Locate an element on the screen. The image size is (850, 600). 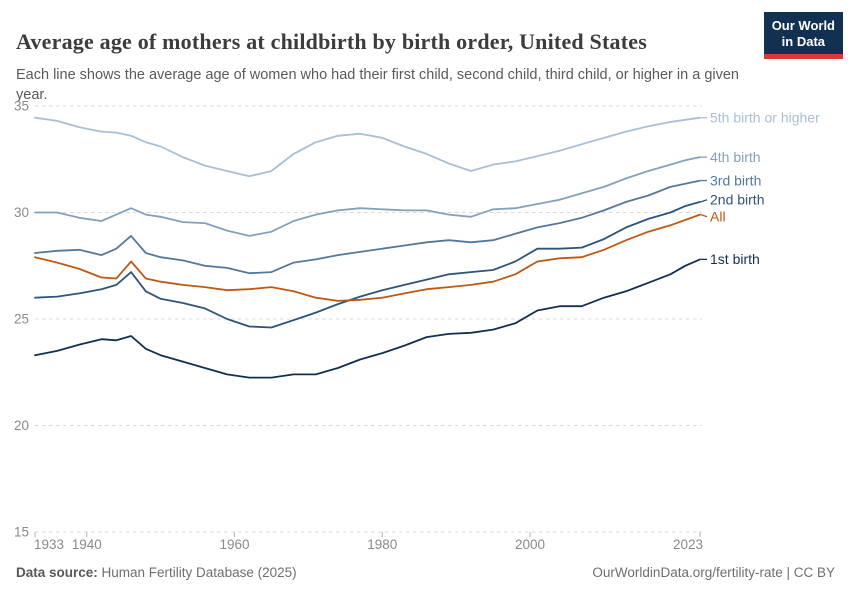
y-axis-tick-label-20: 20 is located at coordinates (21, 425).